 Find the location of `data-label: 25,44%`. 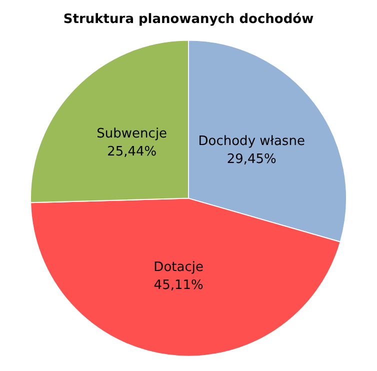

data-label: 25,44% is located at coordinates (132, 152).